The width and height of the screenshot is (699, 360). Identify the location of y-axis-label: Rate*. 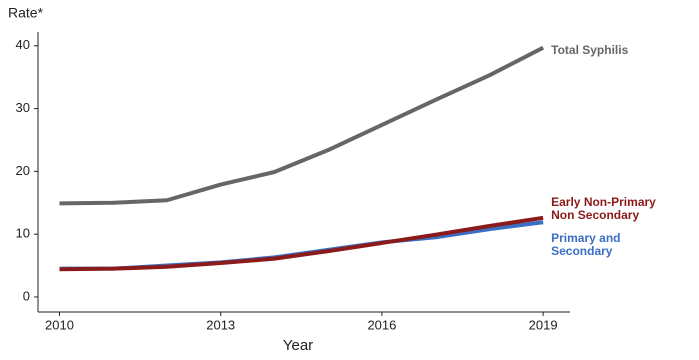
(26, 13).